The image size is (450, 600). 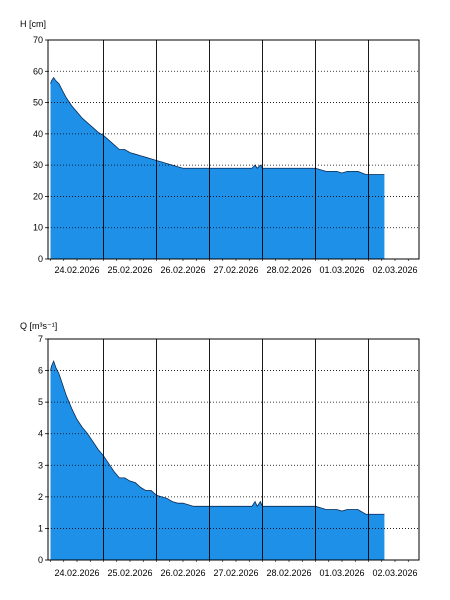 I want to click on water-level-y-tick-label: 70, so click(x=38, y=40).